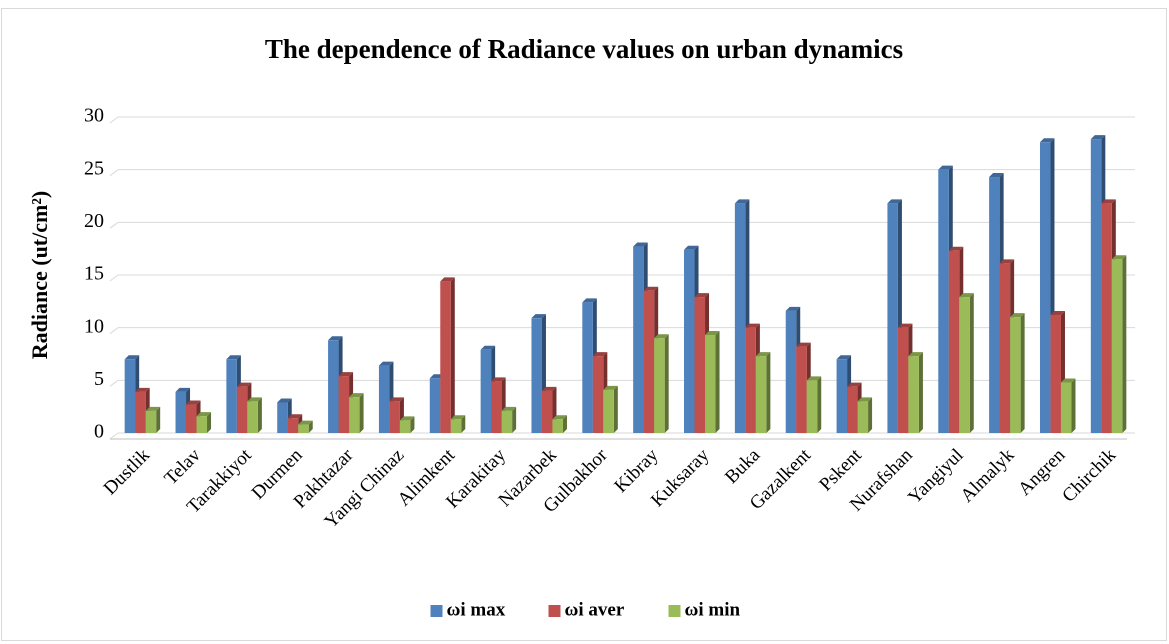 The width and height of the screenshot is (1169, 644). Describe the element at coordinates (94, 326) in the screenshot. I see `y-tick-label: 10` at that location.